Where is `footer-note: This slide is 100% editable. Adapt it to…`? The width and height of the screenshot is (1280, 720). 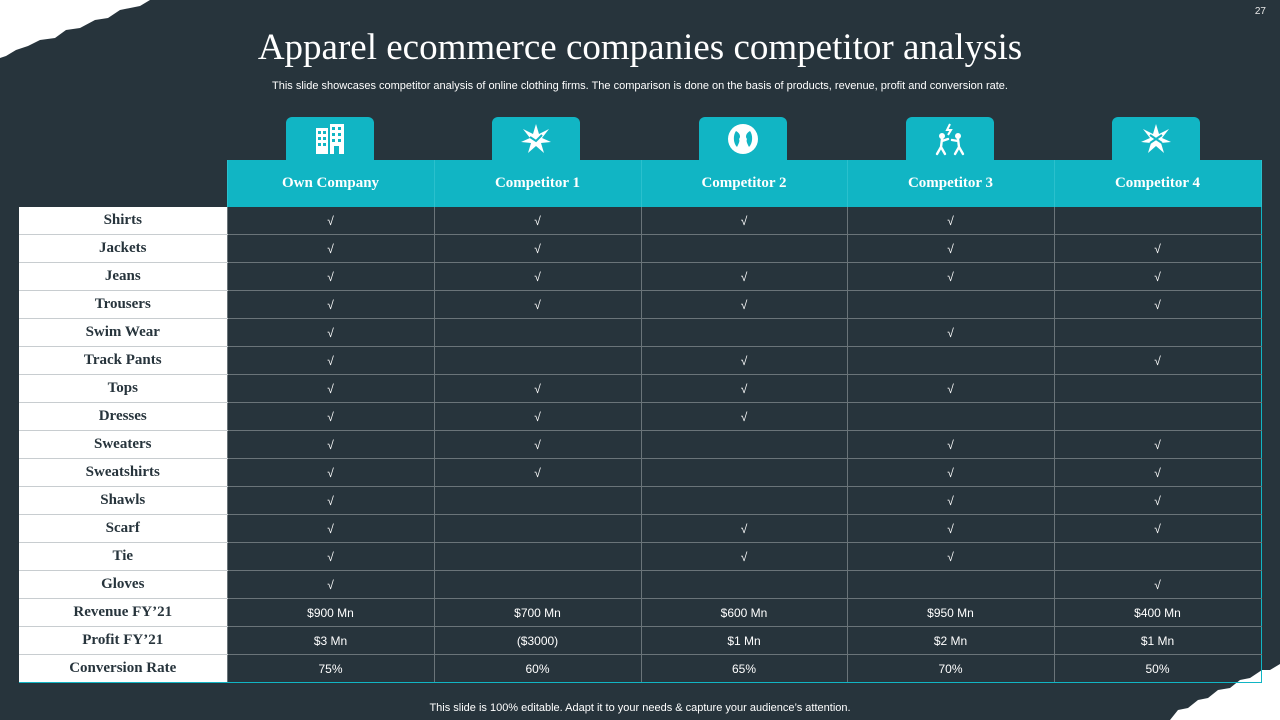
footer-note: This slide is 100% editable. Adapt it to… is located at coordinates (640, 708).